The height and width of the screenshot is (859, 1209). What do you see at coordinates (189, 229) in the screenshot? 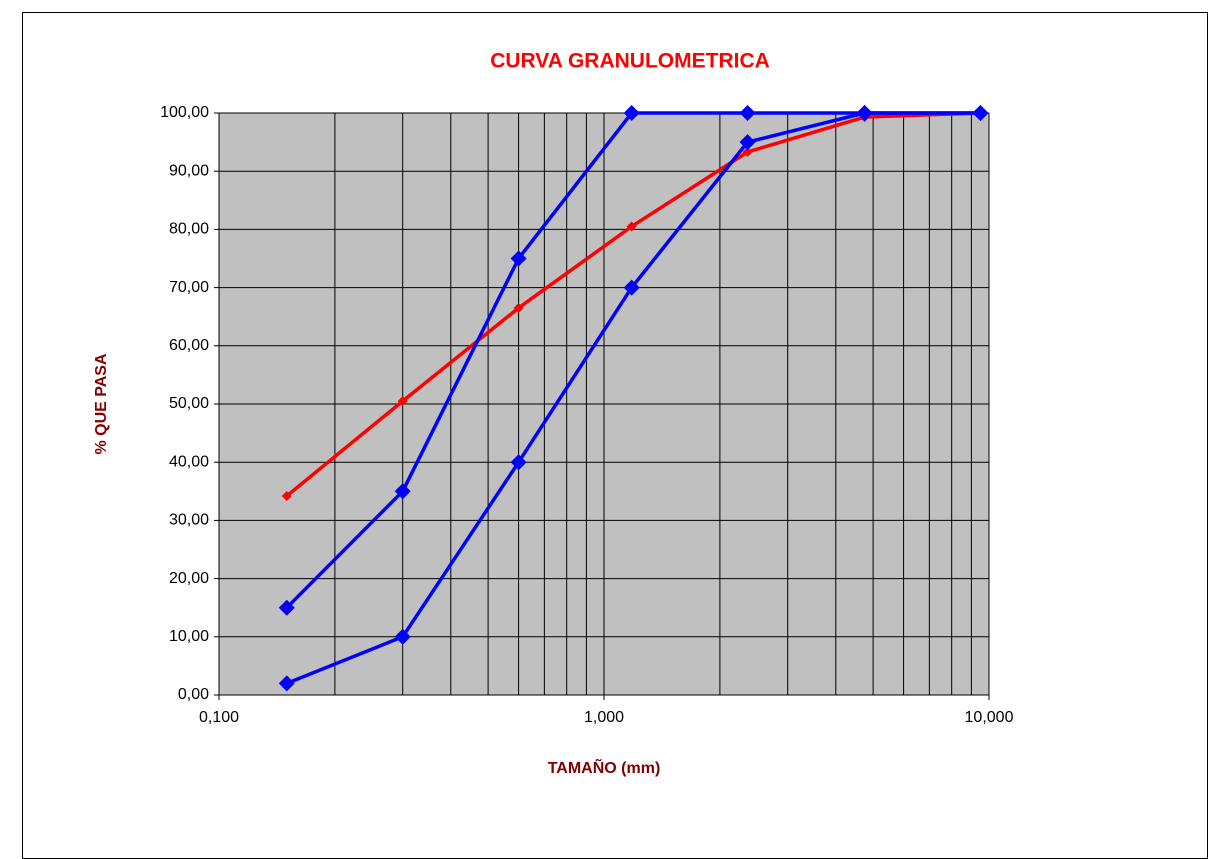
I see `y-tick-label: 80,00` at bounding box center [189, 229].